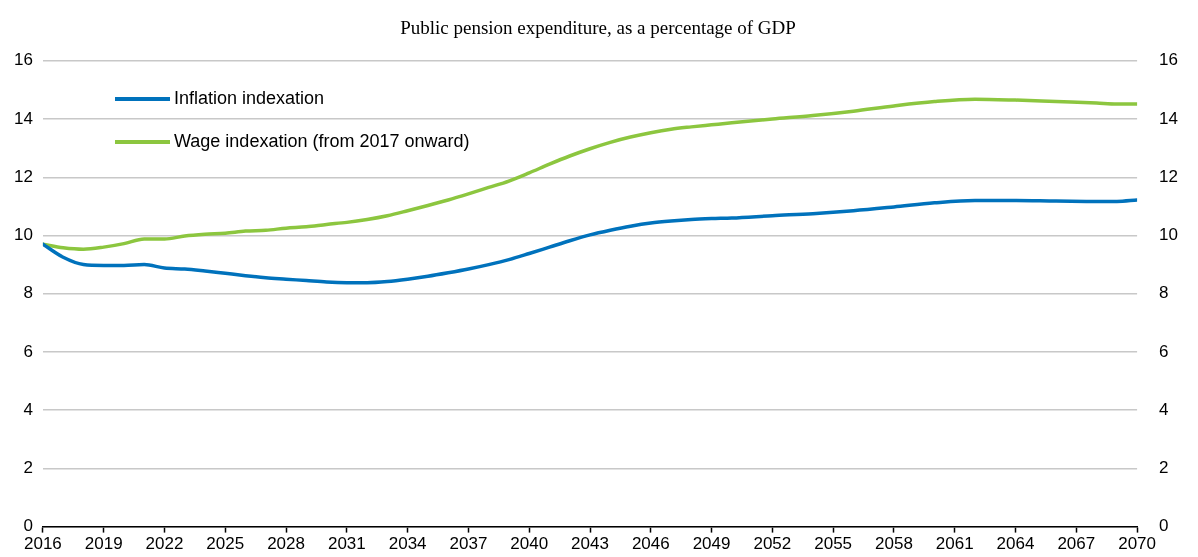  I want to click on y2-tick-label: 8, so click(1164, 293).